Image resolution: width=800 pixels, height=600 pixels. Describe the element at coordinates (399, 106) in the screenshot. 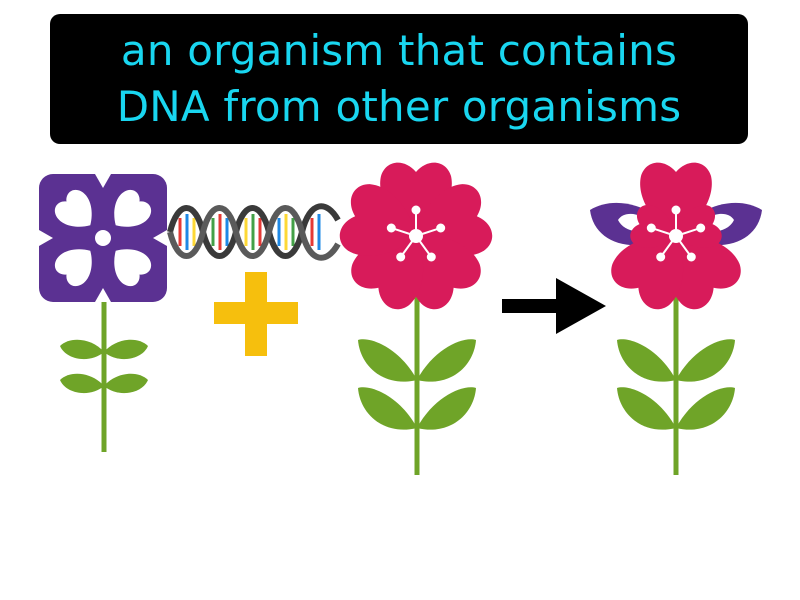

I see `definition-line-2: DNA from other organisms` at that location.